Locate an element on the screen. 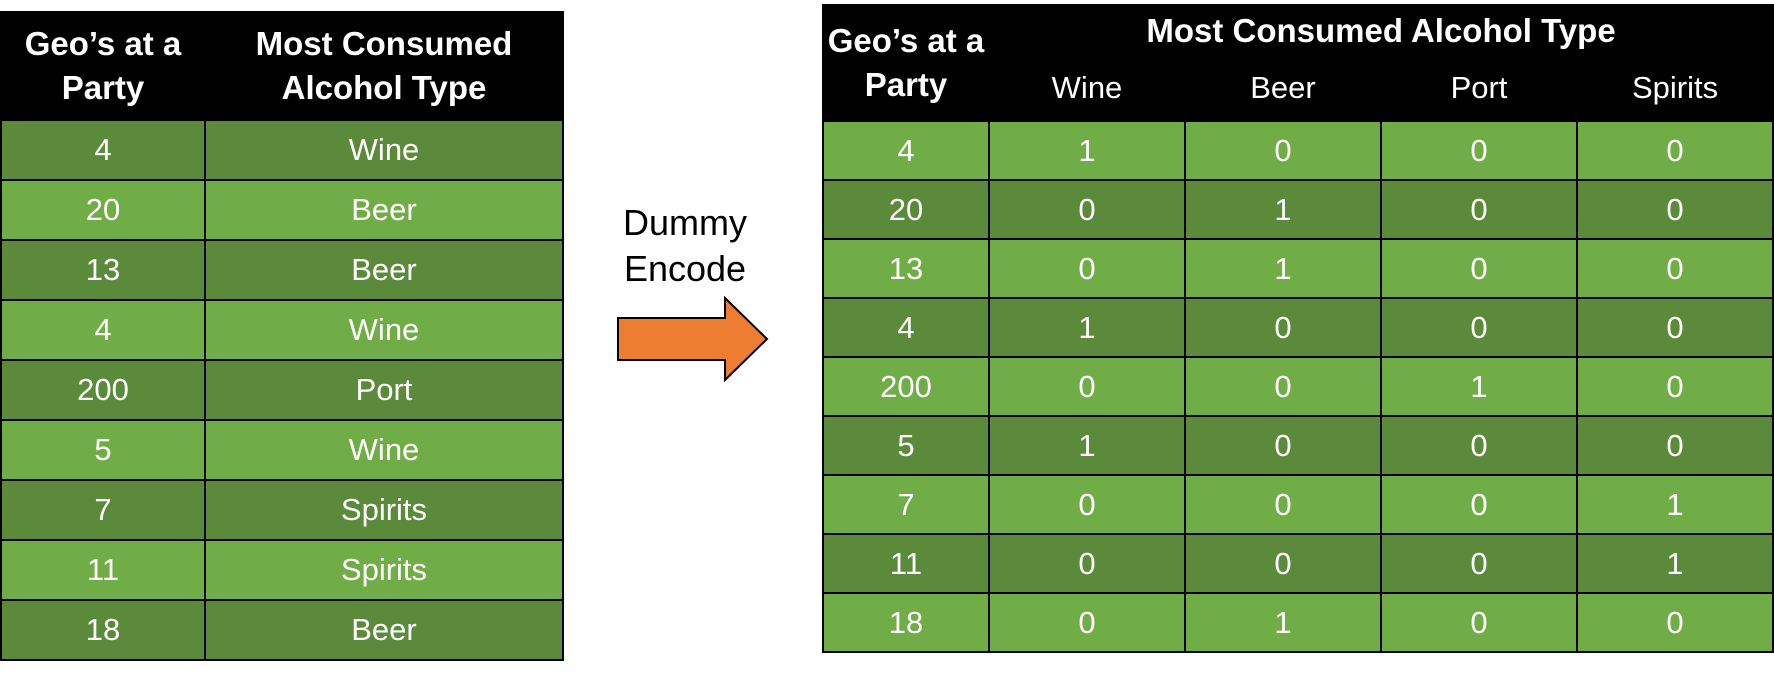 Image resolution: width=1774 pixels, height=679 pixels. table-row: 200 Port is located at coordinates (282, 390).